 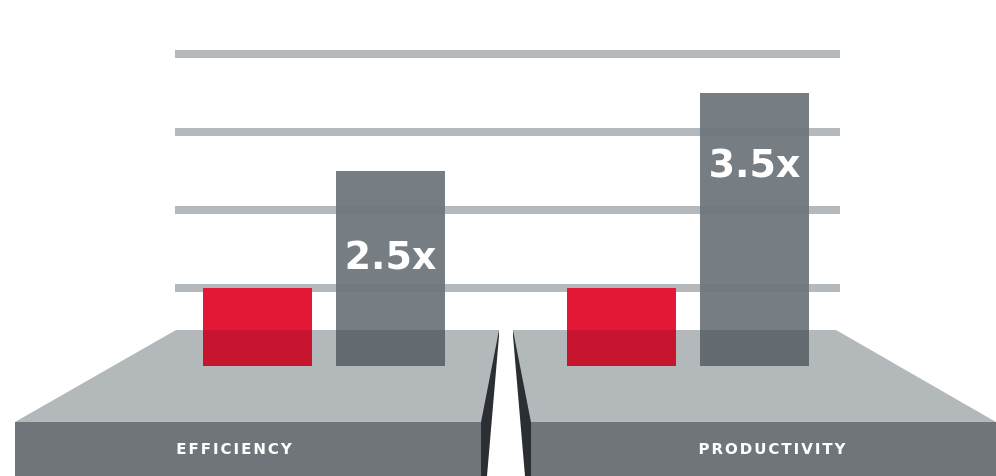 What do you see at coordinates (511, 449) in the screenshot?
I see `category-labels: EFFICIENCY PRODUCTIVITY` at bounding box center [511, 449].